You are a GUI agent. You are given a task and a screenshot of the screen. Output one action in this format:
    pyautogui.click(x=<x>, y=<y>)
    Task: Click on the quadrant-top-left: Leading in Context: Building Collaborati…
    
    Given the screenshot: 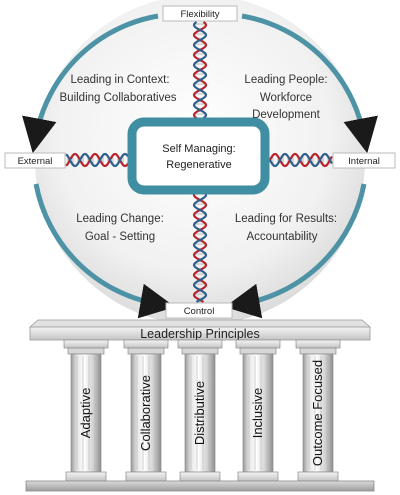 What is the action you would take?
    pyautogui.click(x=118, y=89)
    